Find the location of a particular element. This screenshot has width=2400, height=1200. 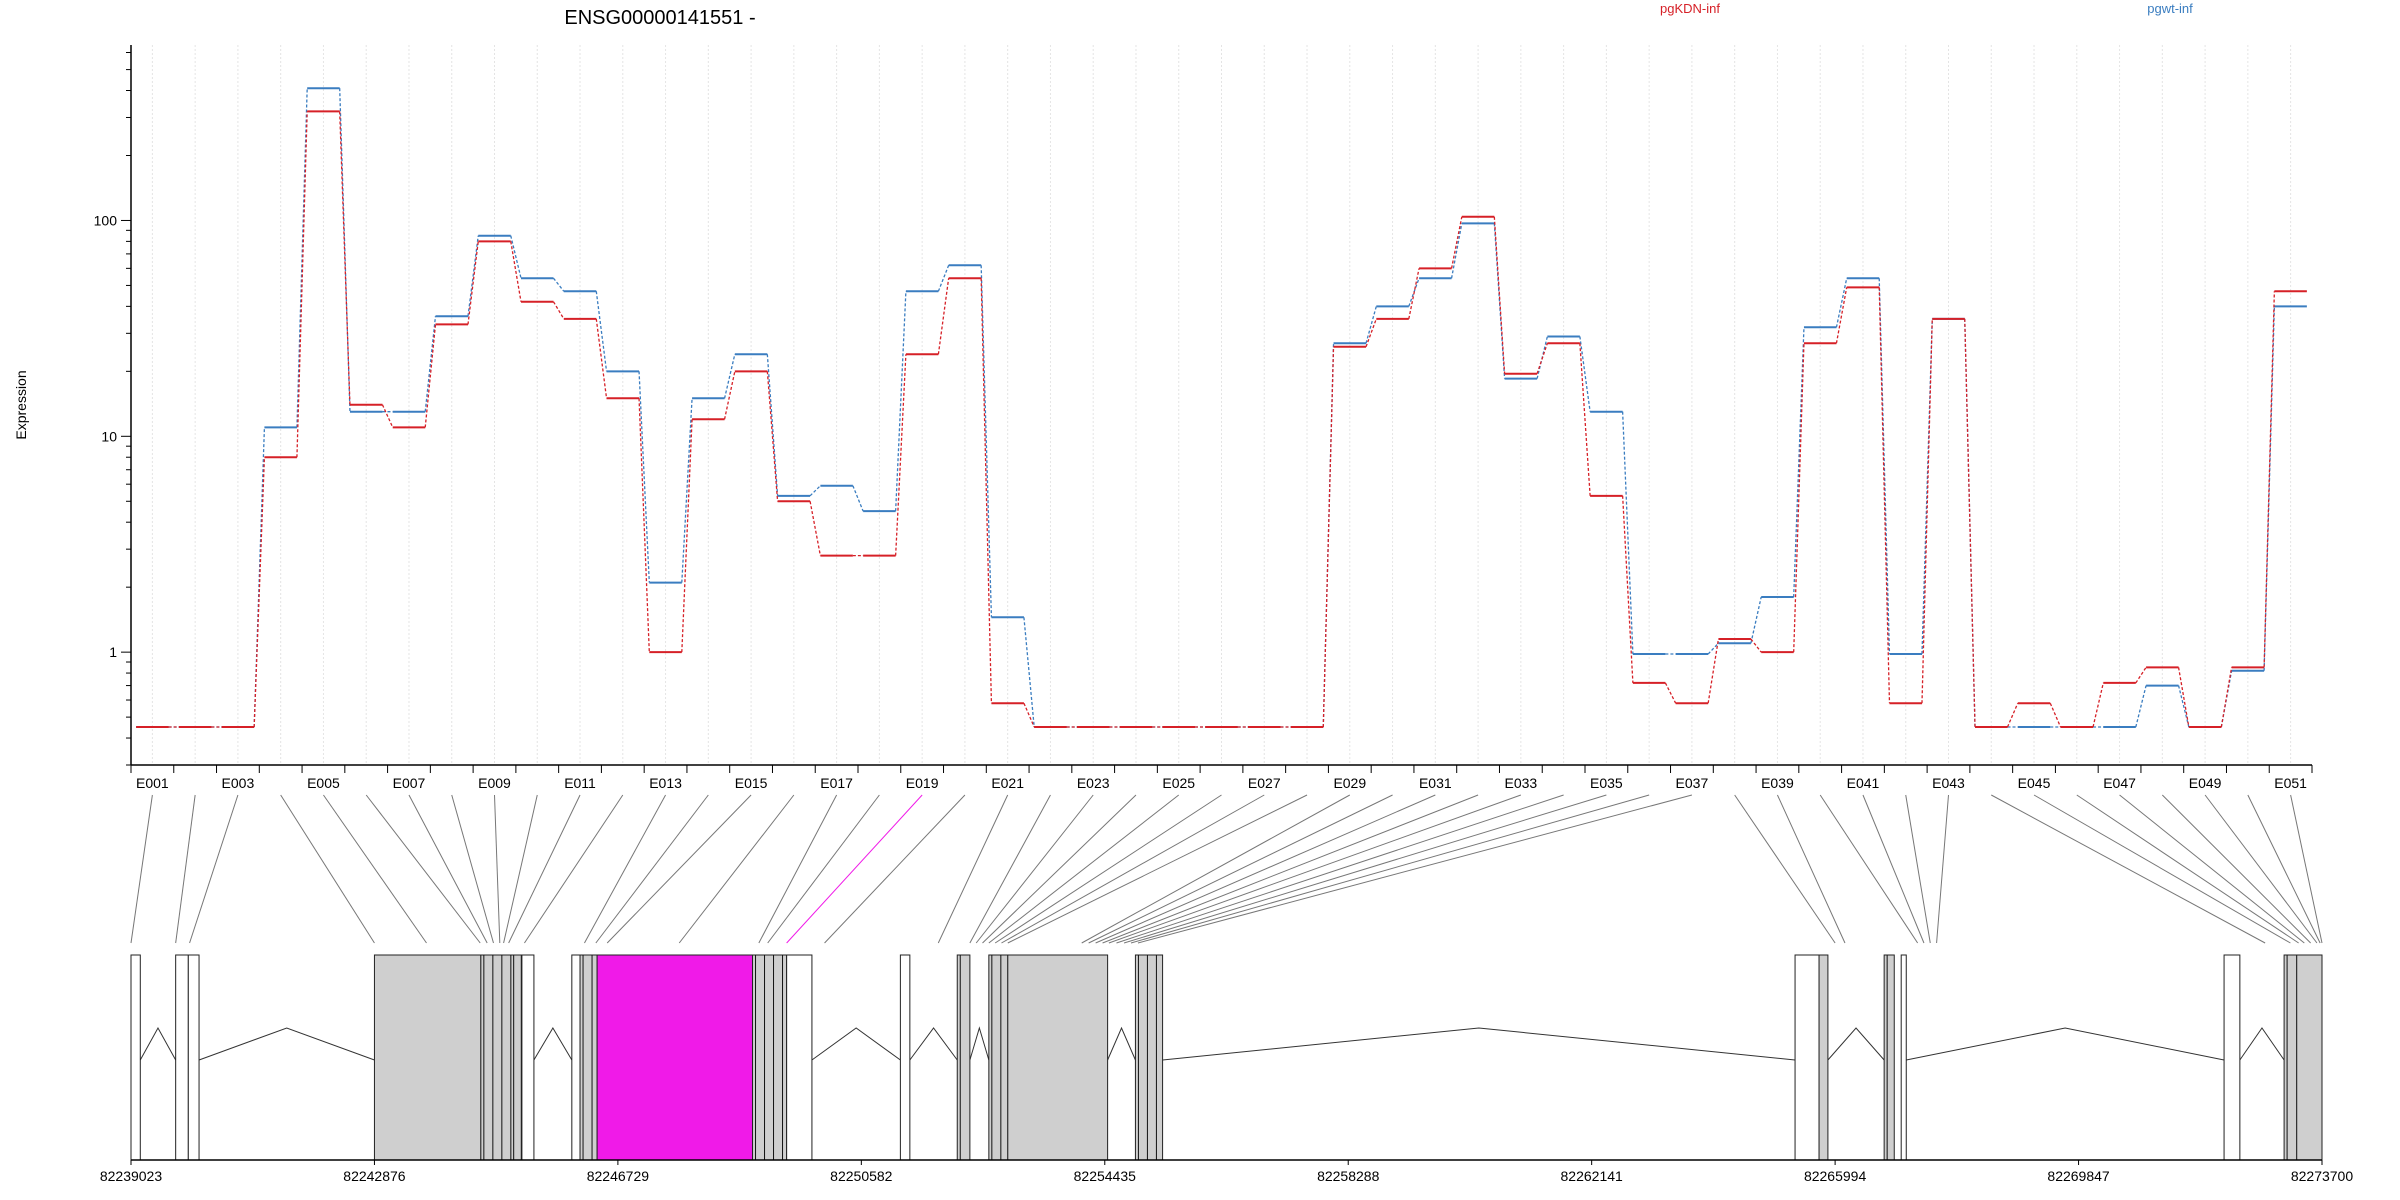

x-tick-label: E005 is located at coordinates (323, 783).